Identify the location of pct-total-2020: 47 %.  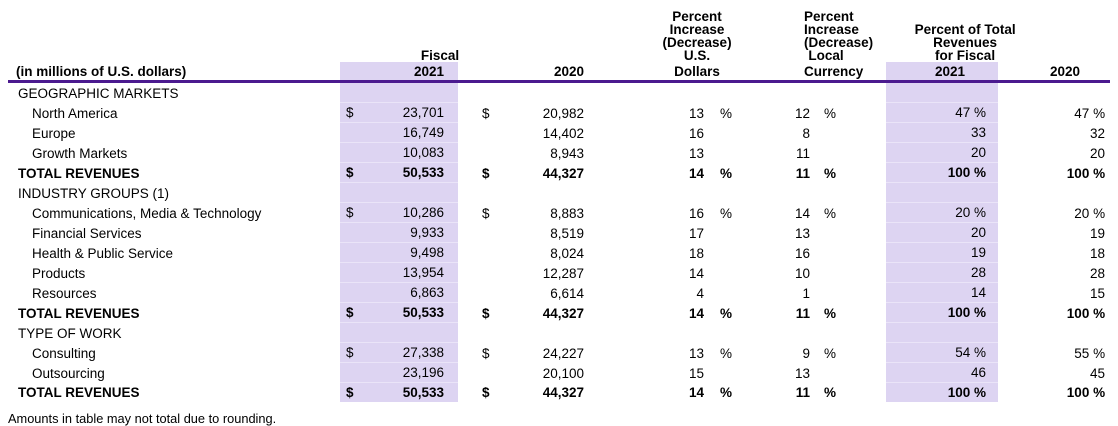
(1090, 113).